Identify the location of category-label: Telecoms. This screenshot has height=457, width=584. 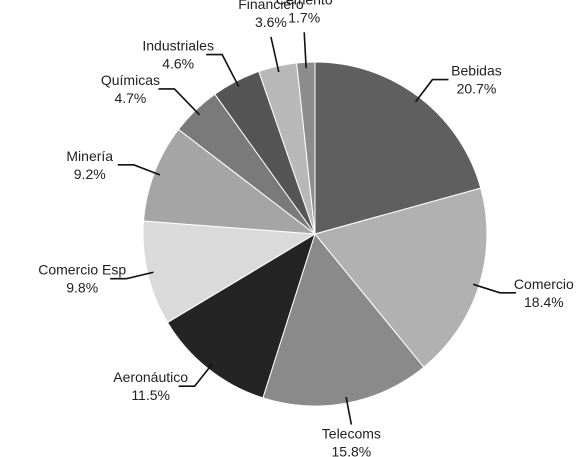
(351, 434).